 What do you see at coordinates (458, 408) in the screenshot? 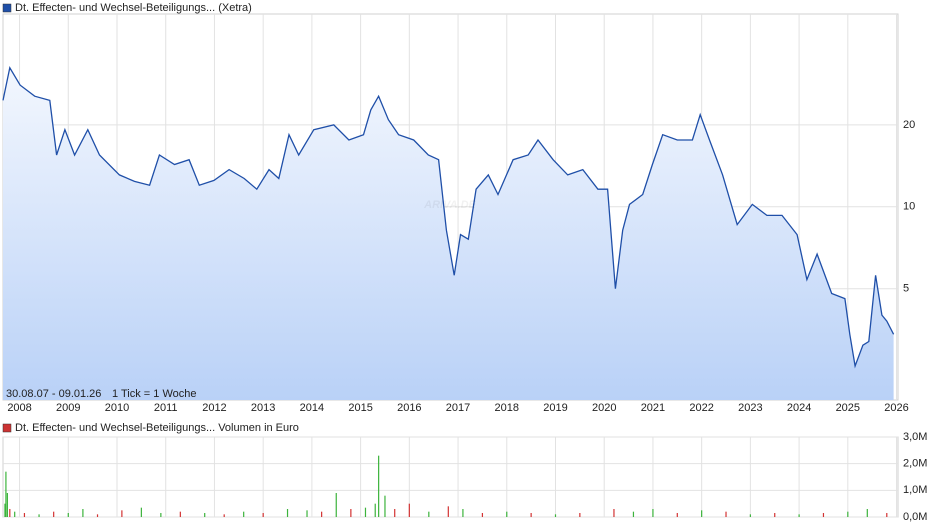
I see `x-tick-label: 2017` at bounding box center [458, 408].